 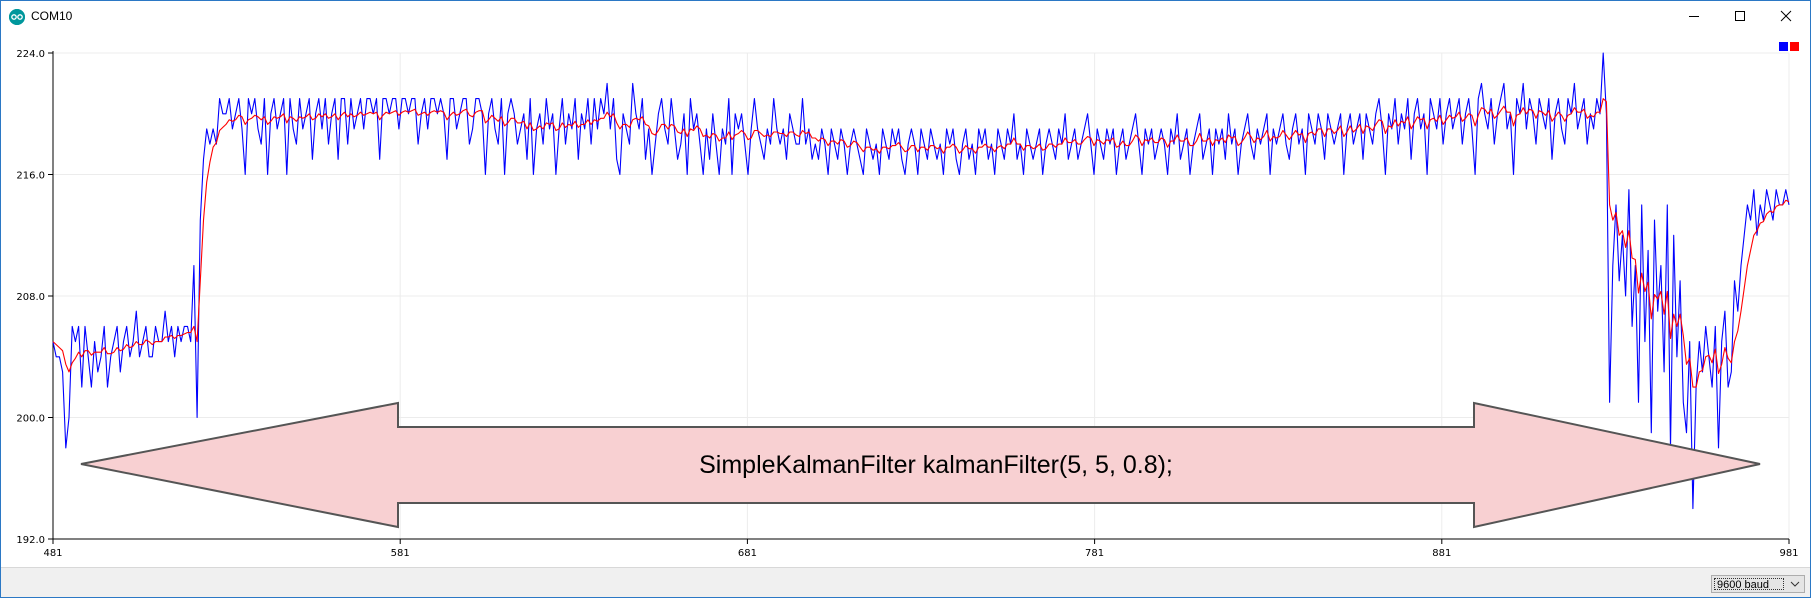 What do you see at coordinates (1094, 553) in the screenshot?
I see `x-tick-label-3: 781` at bounding box center [1094, 553].